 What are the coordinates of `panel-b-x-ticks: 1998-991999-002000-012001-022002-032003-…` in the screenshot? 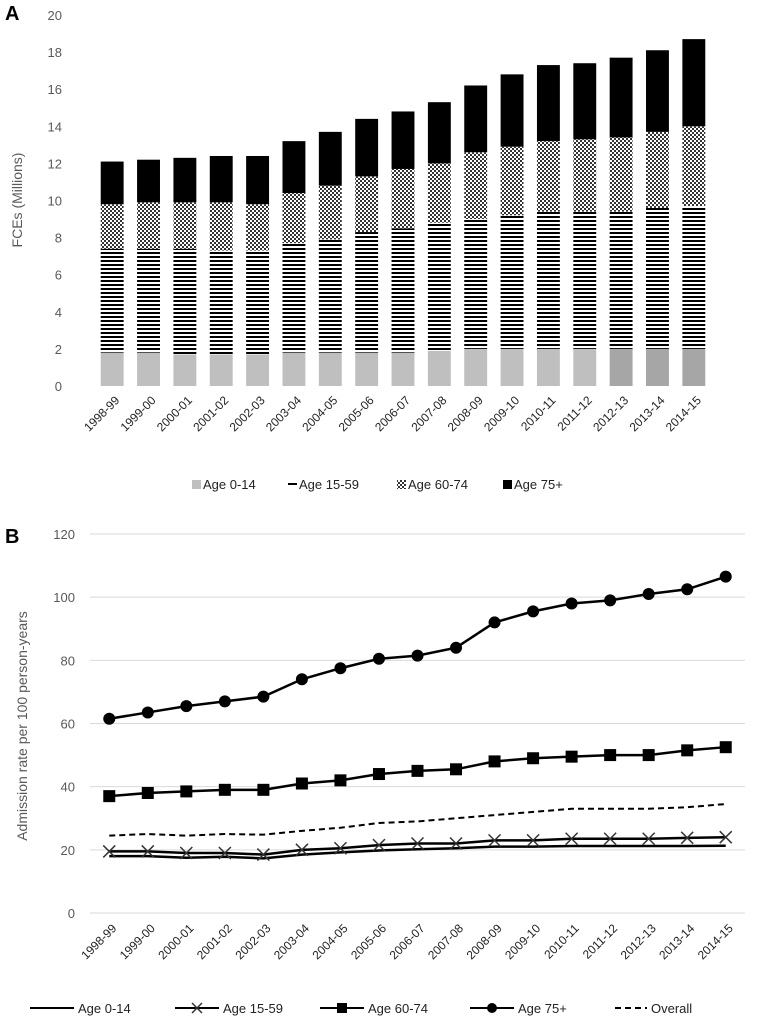 It's located at (407, 941).